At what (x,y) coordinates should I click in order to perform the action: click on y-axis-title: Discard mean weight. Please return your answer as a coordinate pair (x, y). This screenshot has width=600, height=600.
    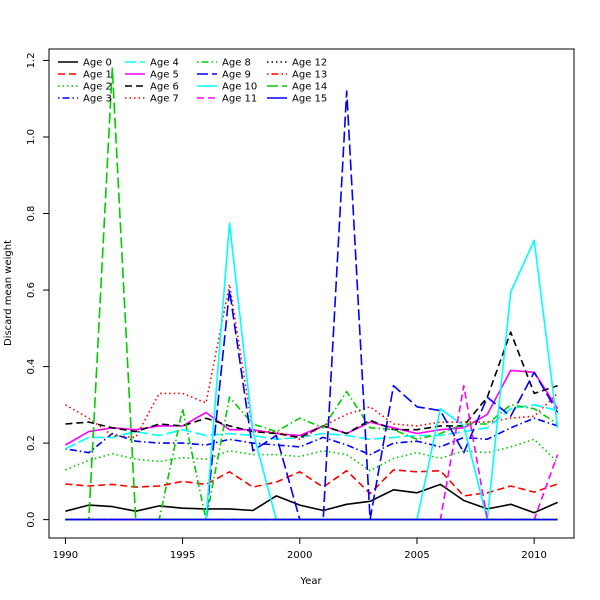
    Looking at the image, I should click on (8, 293).